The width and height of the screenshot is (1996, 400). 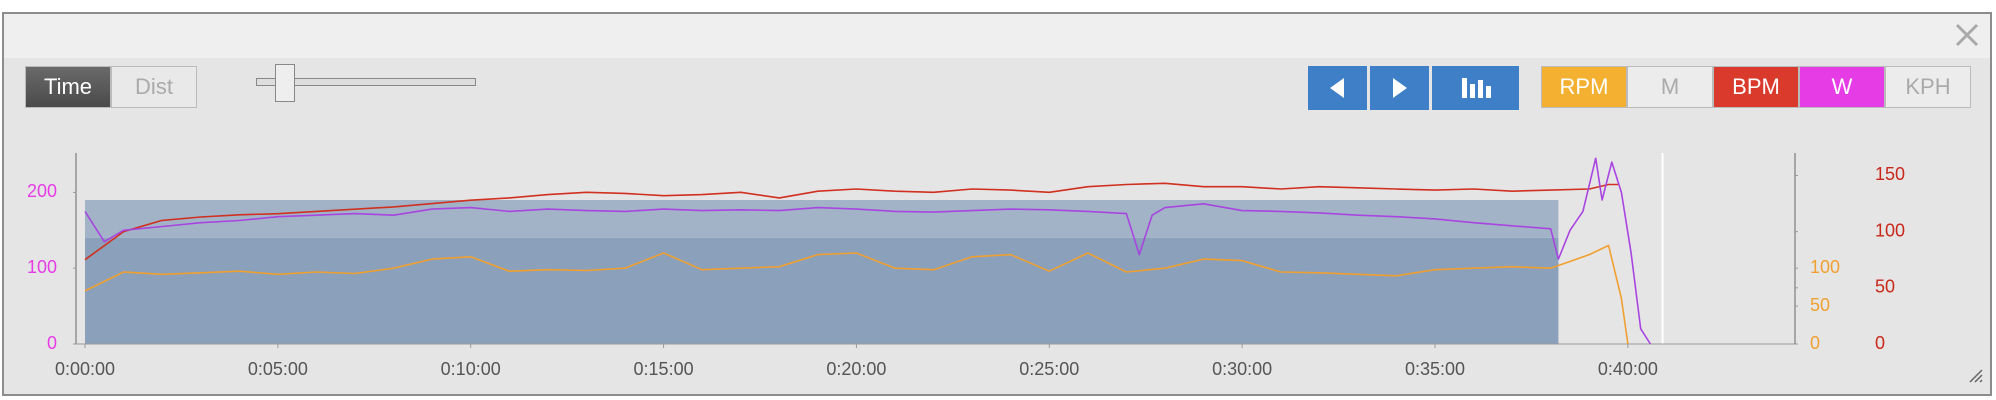 I want to click on mode-button: Dist, so click(x=154, y=87).